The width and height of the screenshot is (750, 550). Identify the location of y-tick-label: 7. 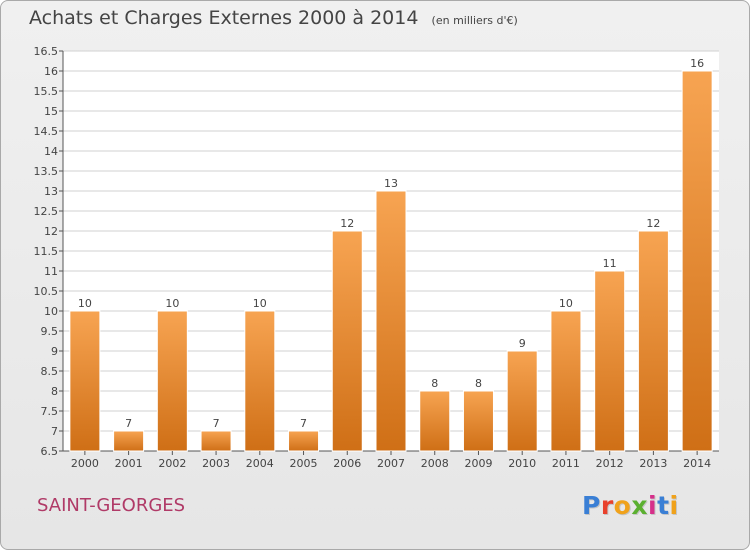
(54, 431).